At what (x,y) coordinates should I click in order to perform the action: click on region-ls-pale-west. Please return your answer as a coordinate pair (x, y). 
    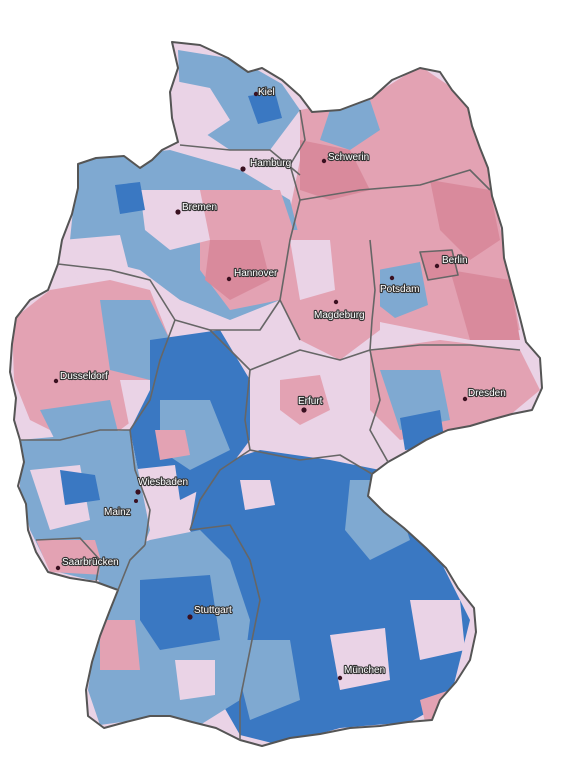
    Looking at the image, I should click on (96, 260).